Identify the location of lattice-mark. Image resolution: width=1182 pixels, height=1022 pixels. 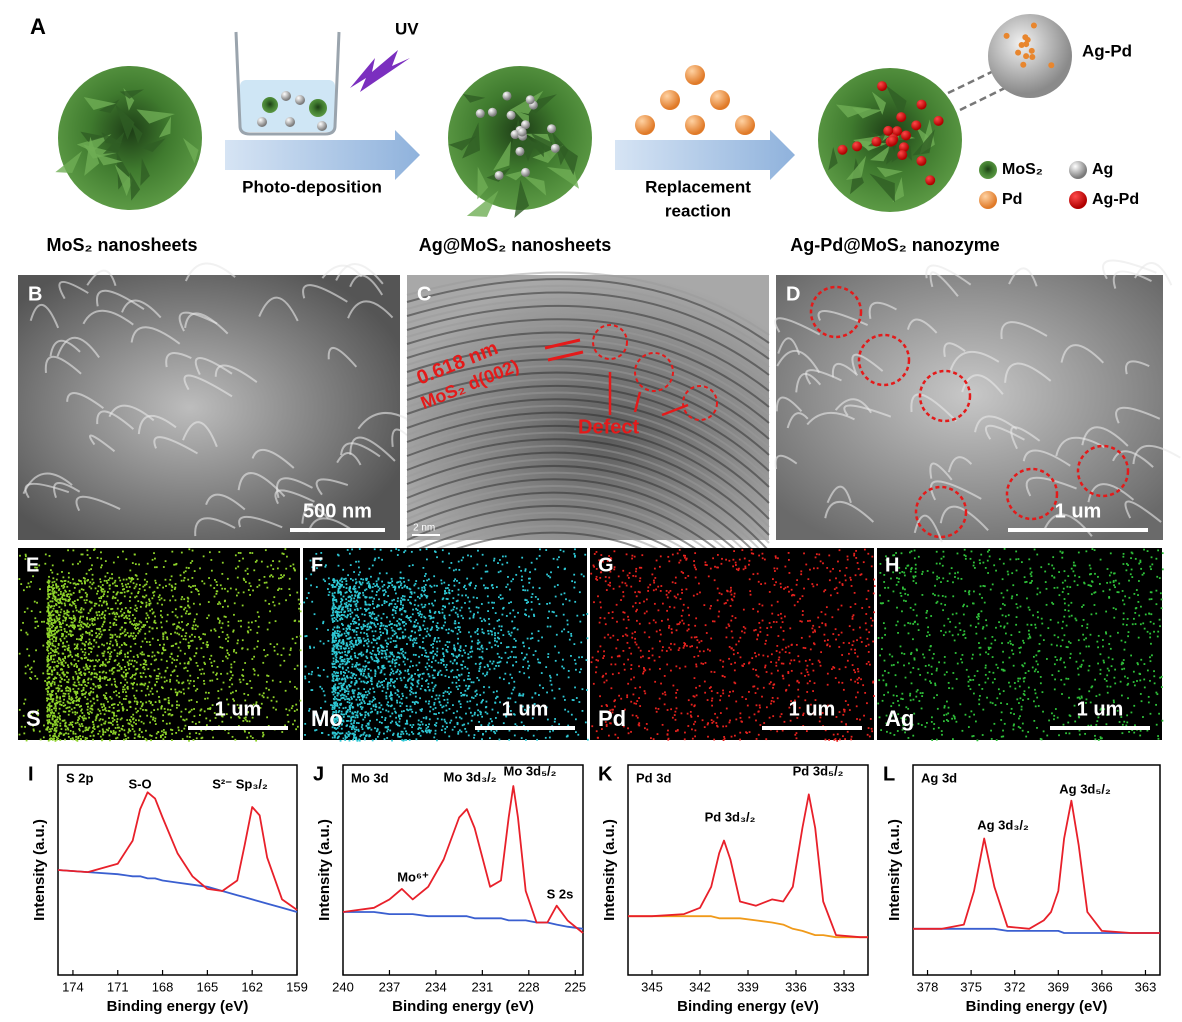
(562, 344).